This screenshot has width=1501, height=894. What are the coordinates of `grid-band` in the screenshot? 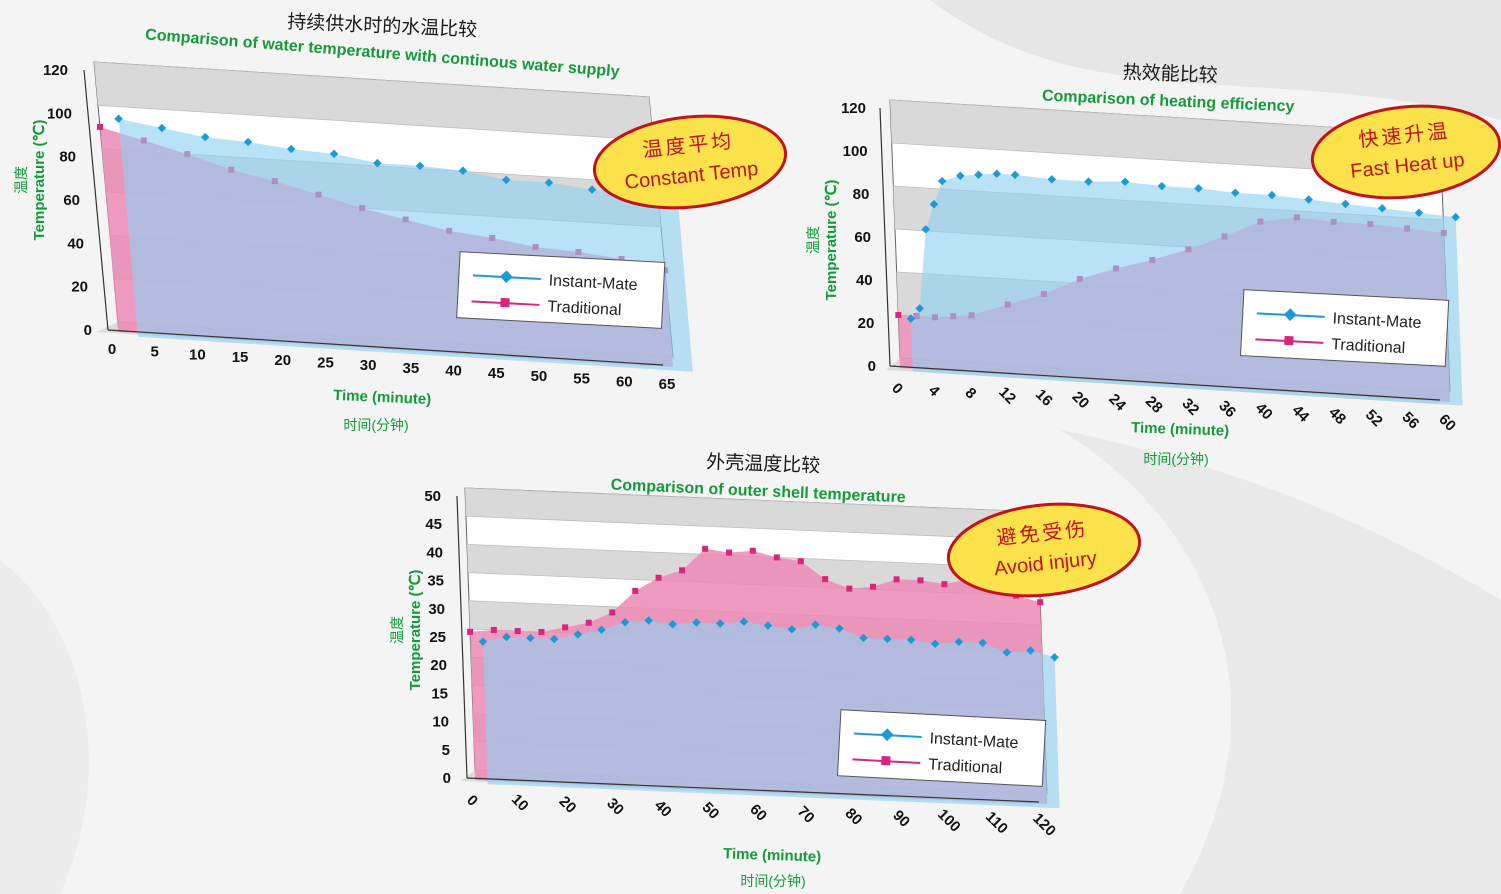 It's located at (751, 514).